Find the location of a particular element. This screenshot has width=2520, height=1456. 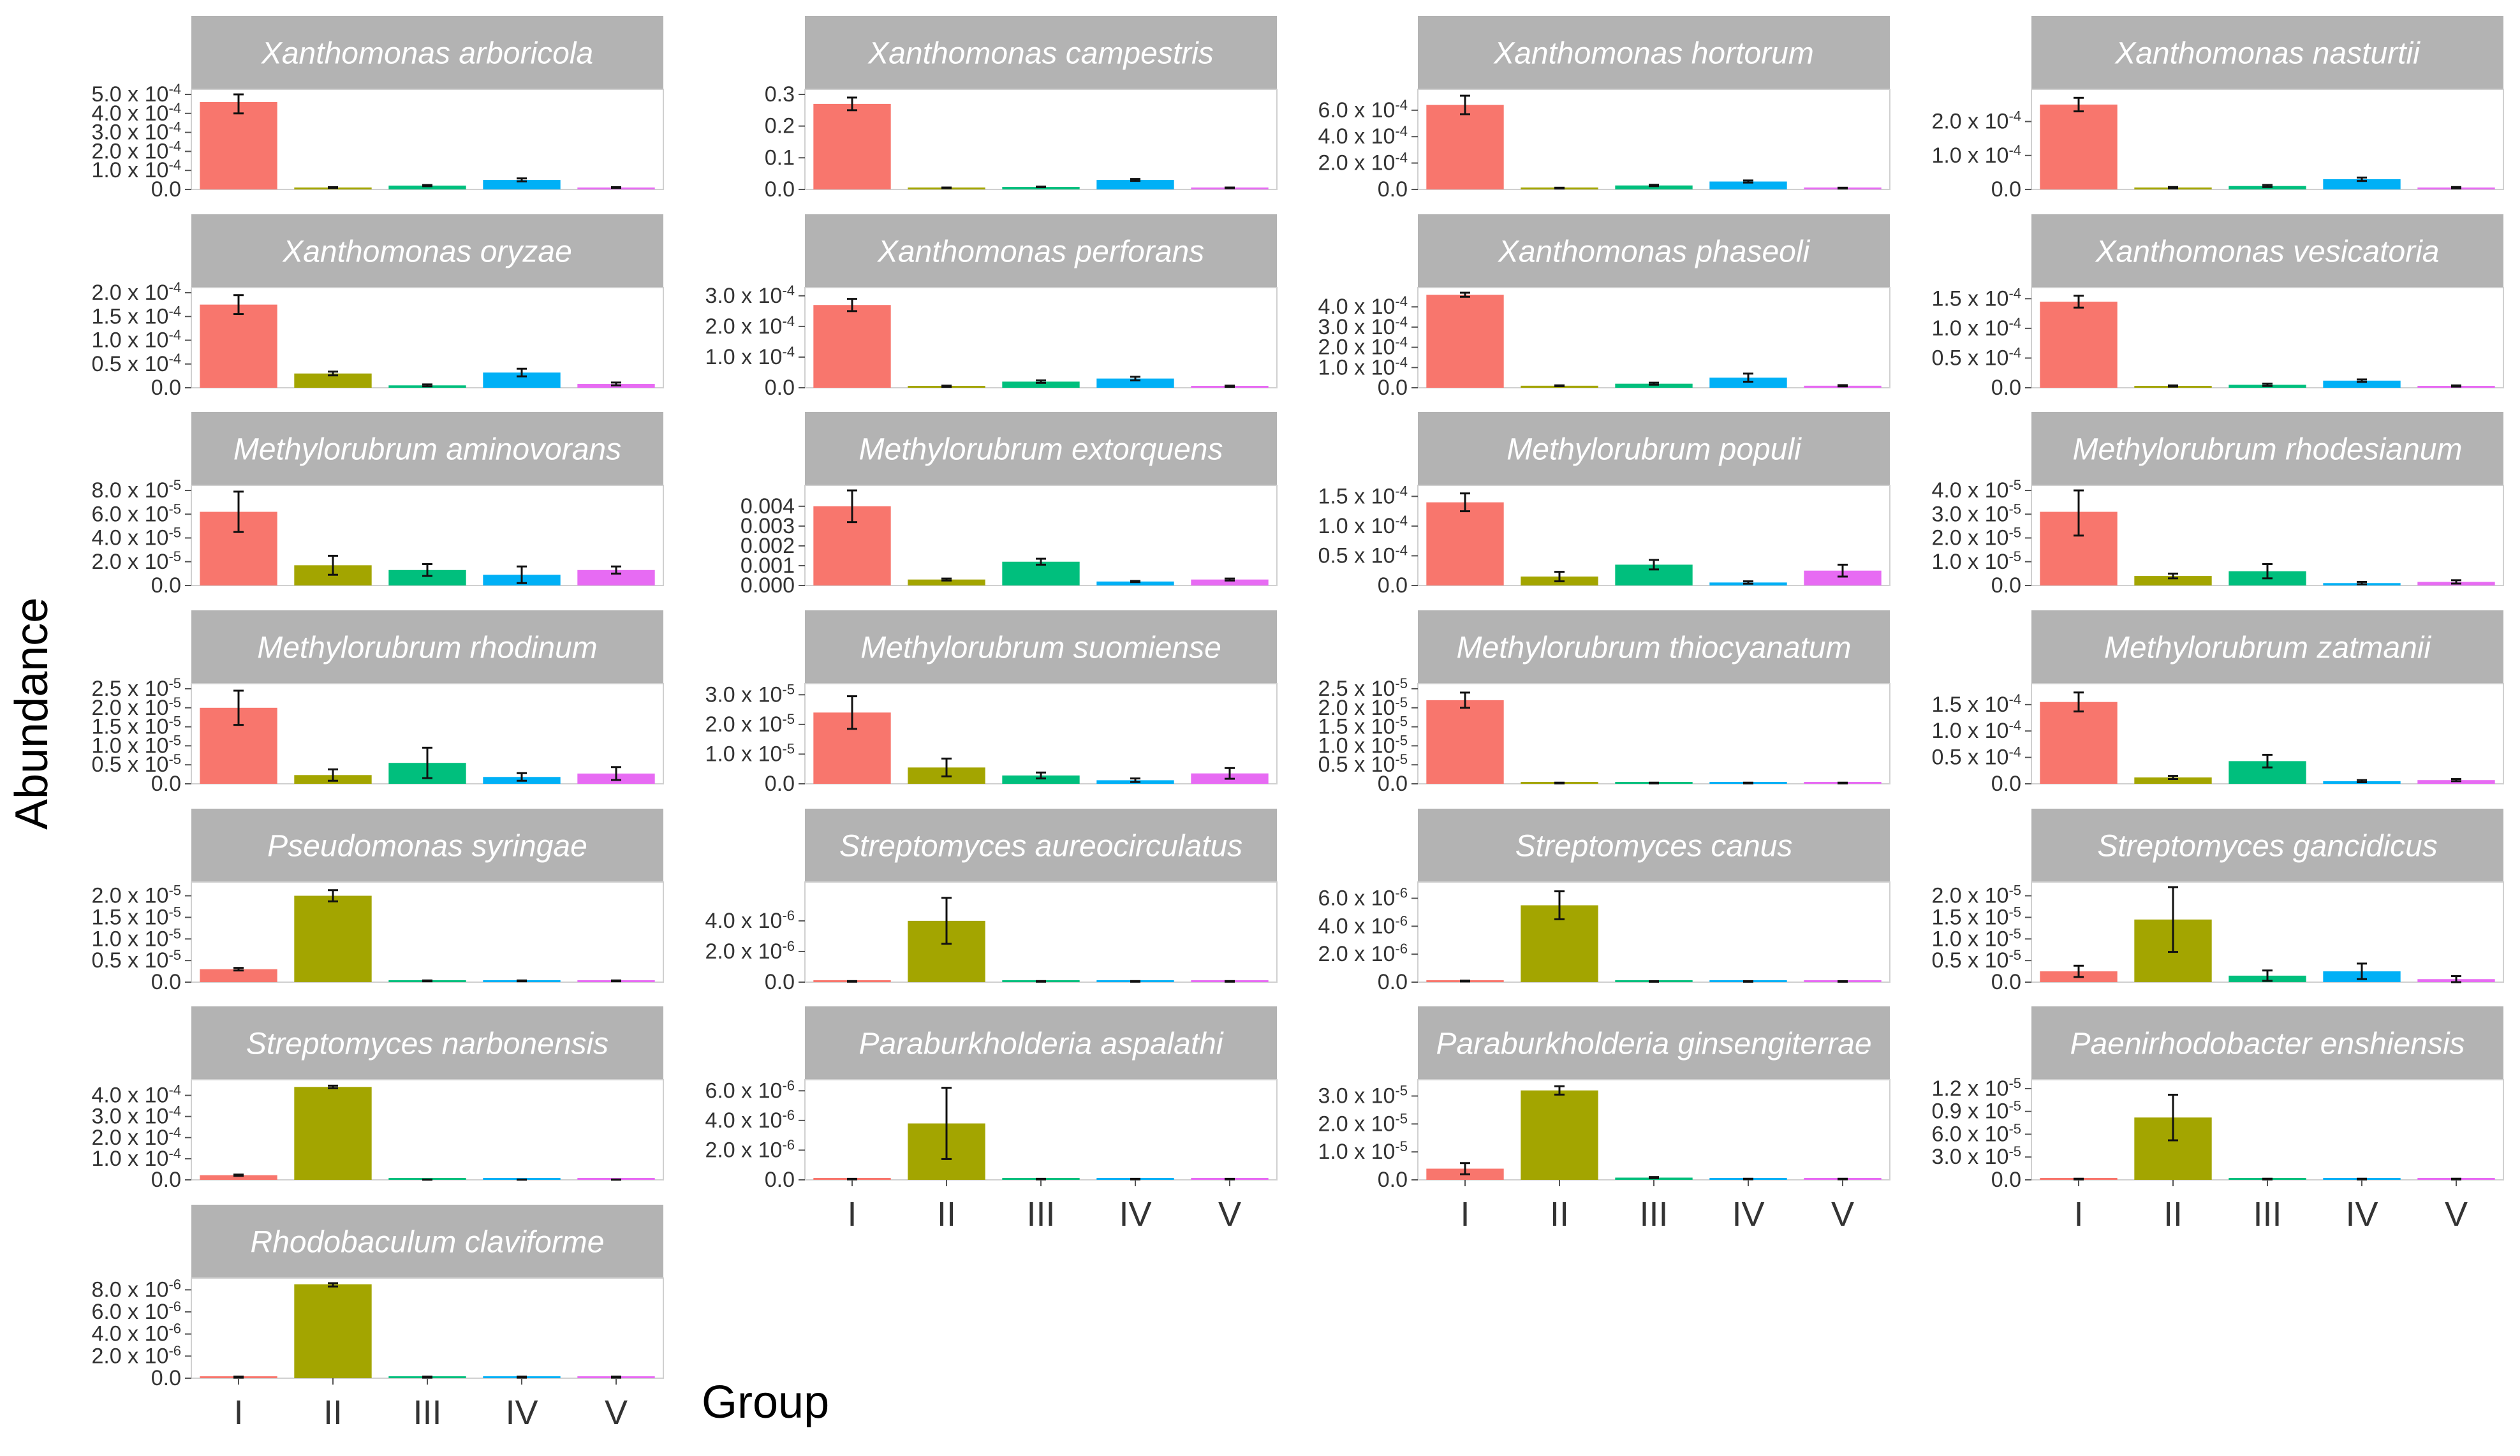

panel-title: Xanthomonas perforans is located at coordinates (1040, 252).